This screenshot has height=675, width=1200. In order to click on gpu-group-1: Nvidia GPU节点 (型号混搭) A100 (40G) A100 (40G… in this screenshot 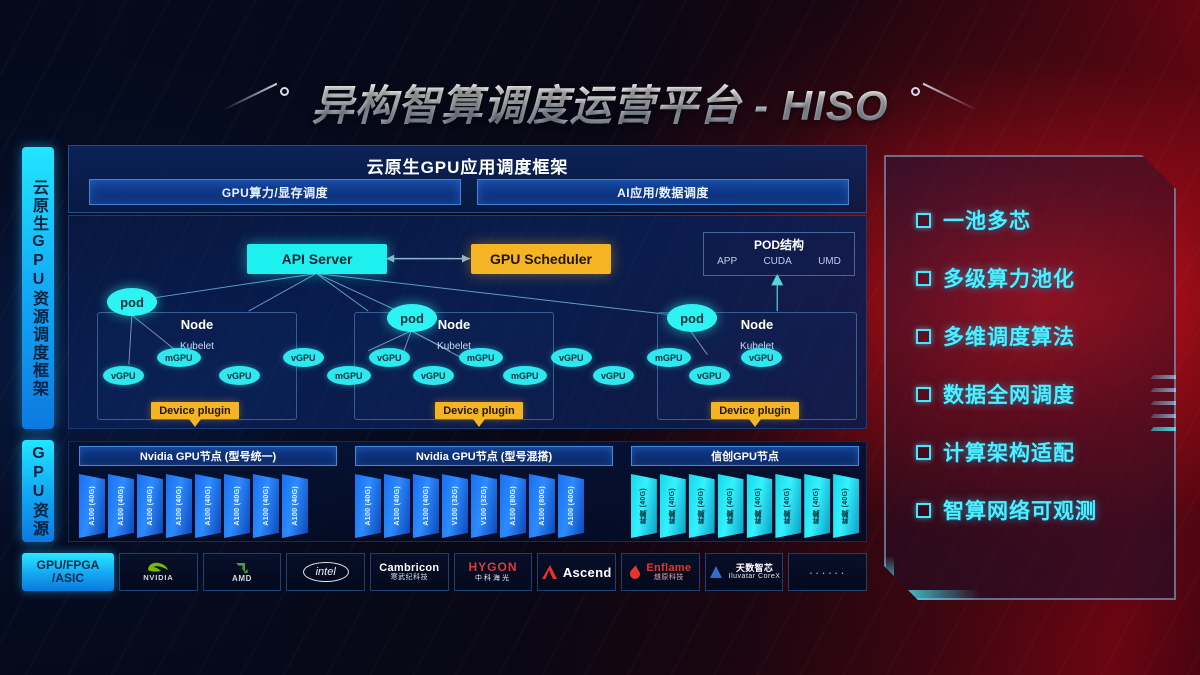, I will do `click(484, 493)`.